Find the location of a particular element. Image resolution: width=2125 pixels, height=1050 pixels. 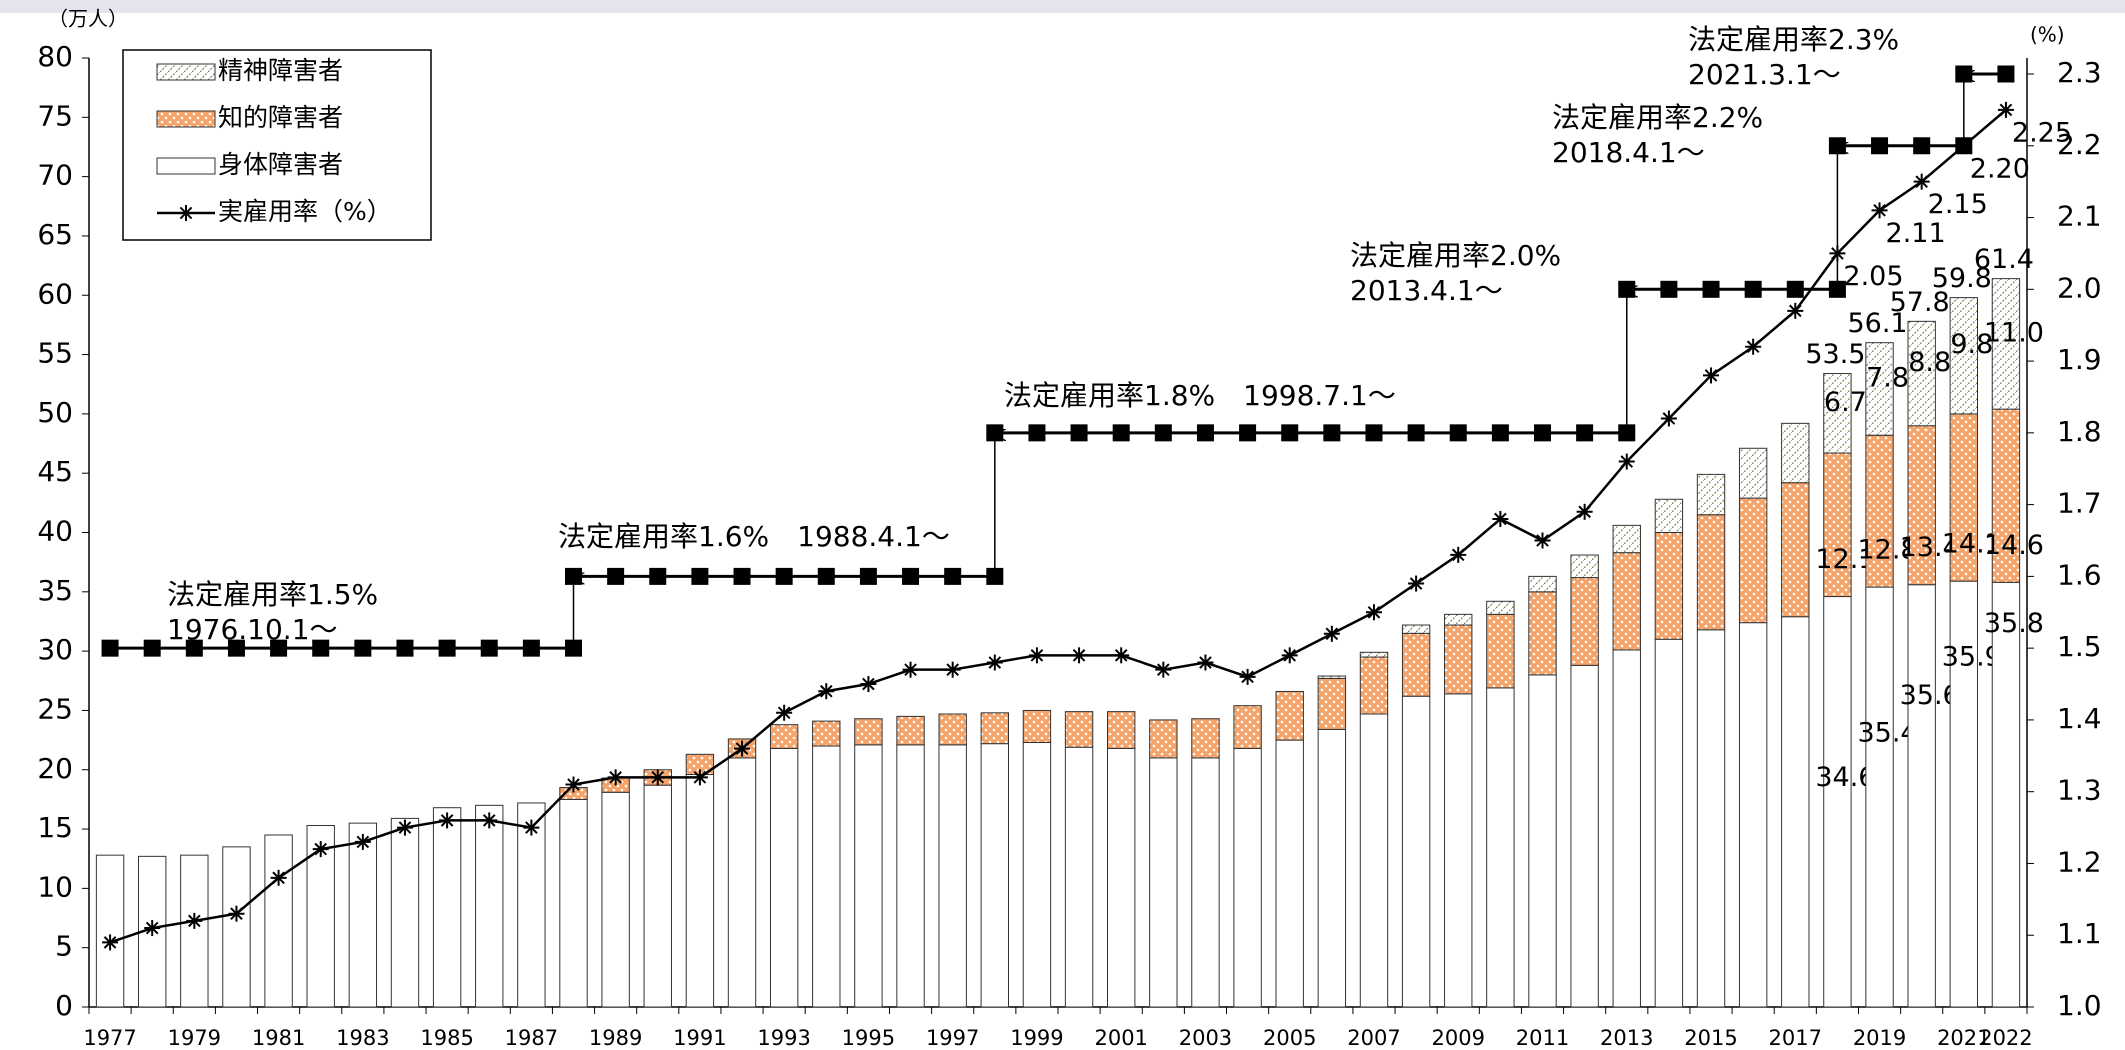

legend-label: 知的障害者 is located at coordinates (280, 117).